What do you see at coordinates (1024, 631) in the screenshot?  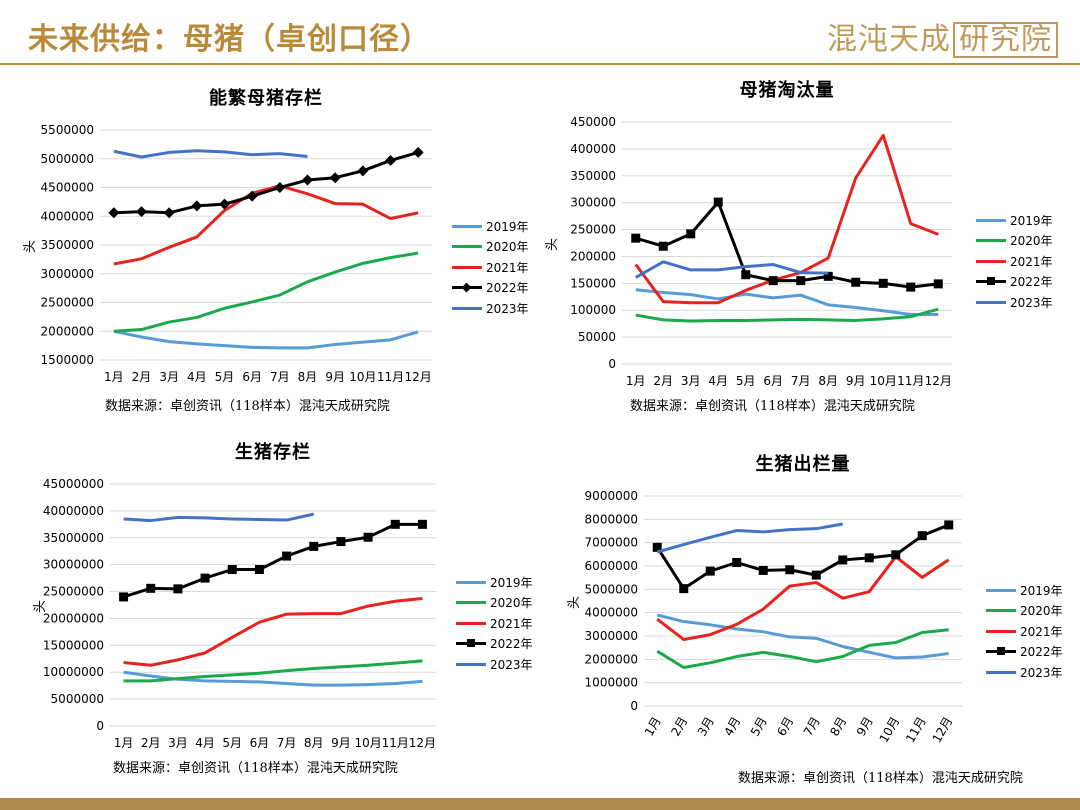 I see `chart-legend: 2019年 2020年 2021年 2022年 2023年` at bounding box center [1024, 631].